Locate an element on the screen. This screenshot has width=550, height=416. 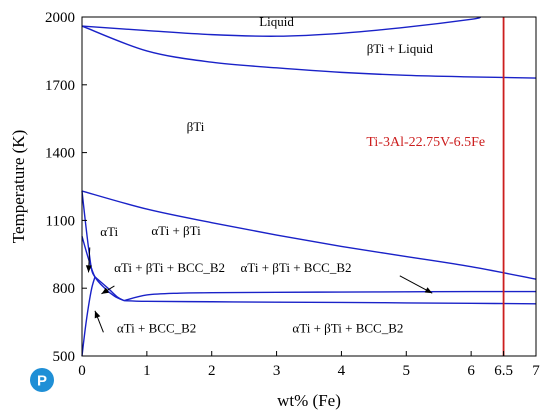
x-tick-label-0: 0 is located at coordinates (82, 371).